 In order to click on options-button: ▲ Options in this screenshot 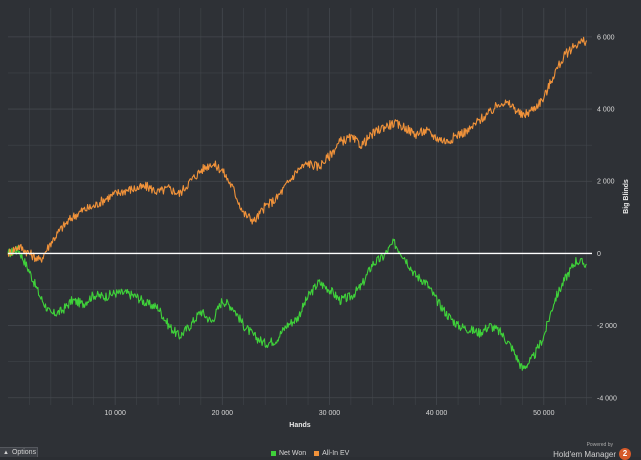, I will do `click(19, 452)`.